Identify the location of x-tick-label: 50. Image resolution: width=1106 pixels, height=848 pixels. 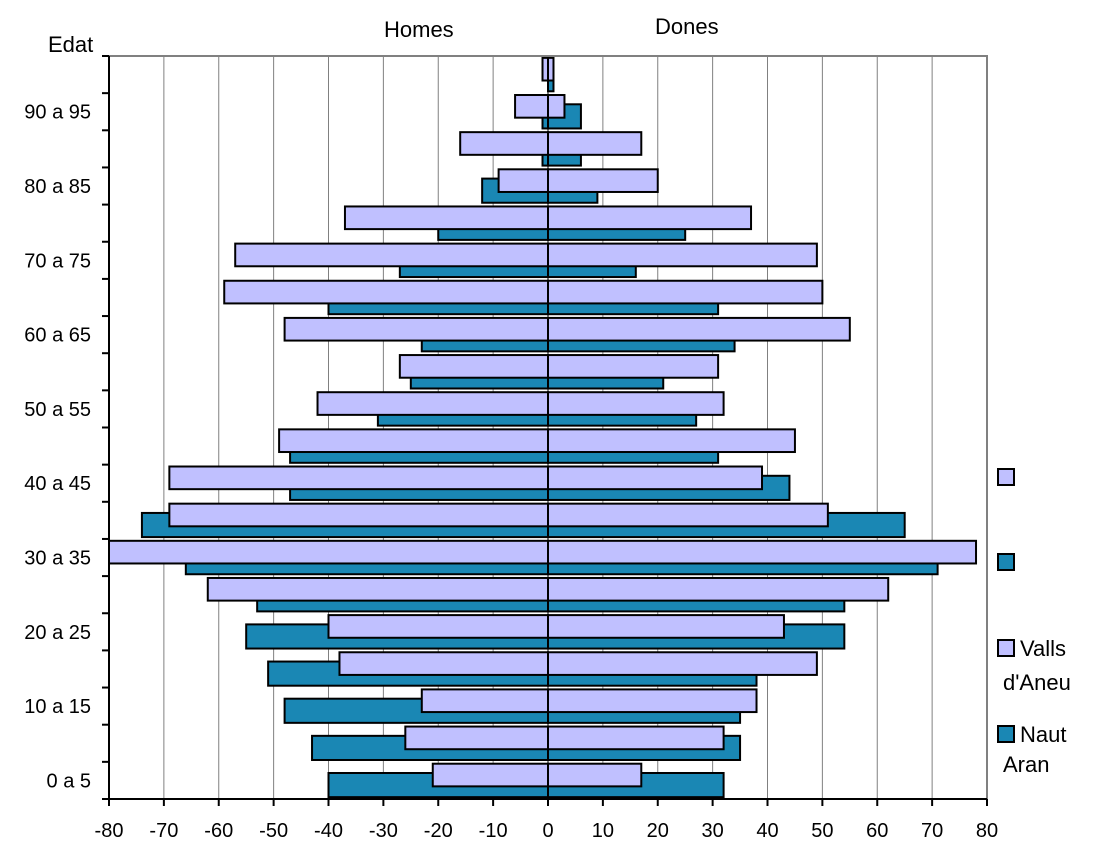
(822, 831).